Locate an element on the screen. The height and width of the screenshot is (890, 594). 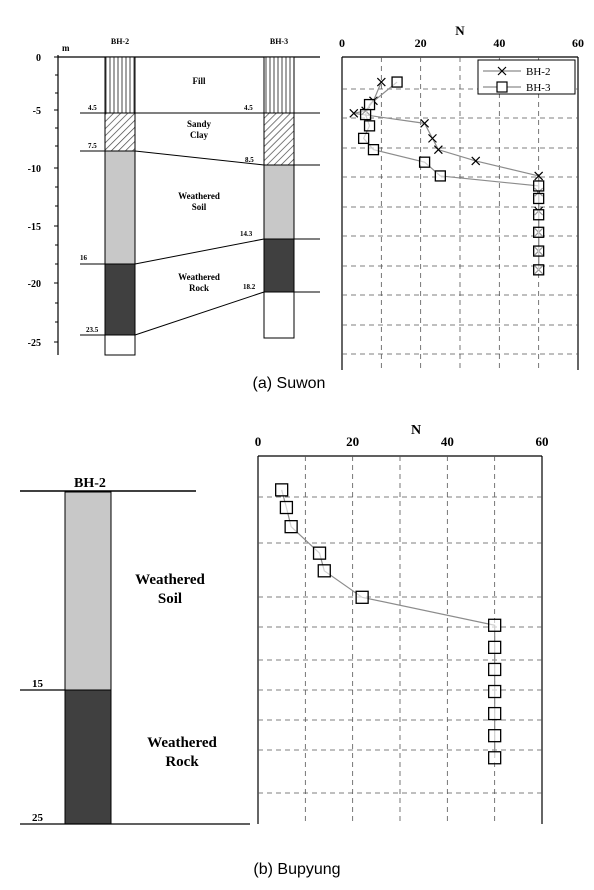
caption-b: (b) Bupyung is located at coordinates (296, 869).